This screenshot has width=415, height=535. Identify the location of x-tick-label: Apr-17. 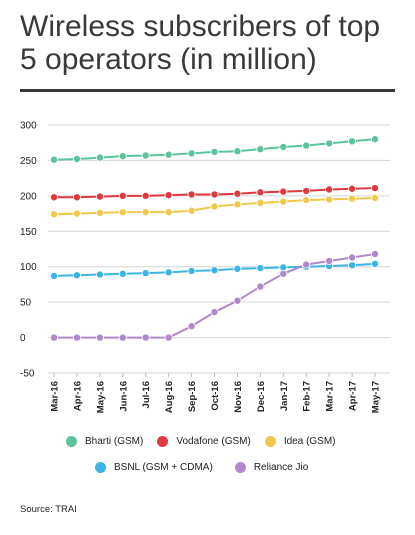
(353, 396).